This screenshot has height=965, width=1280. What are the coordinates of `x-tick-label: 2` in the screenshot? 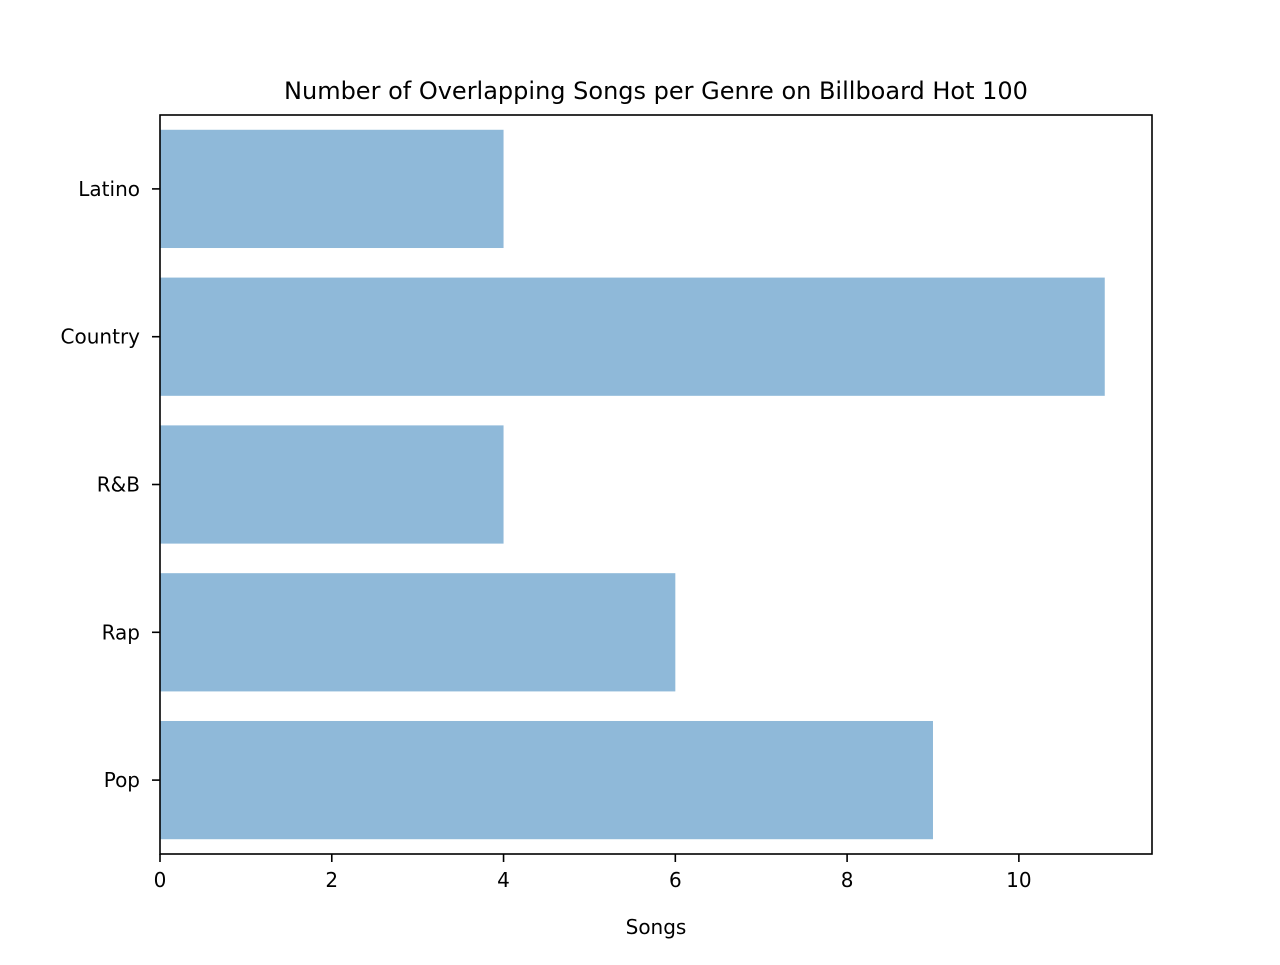 It's located at (331, 880).